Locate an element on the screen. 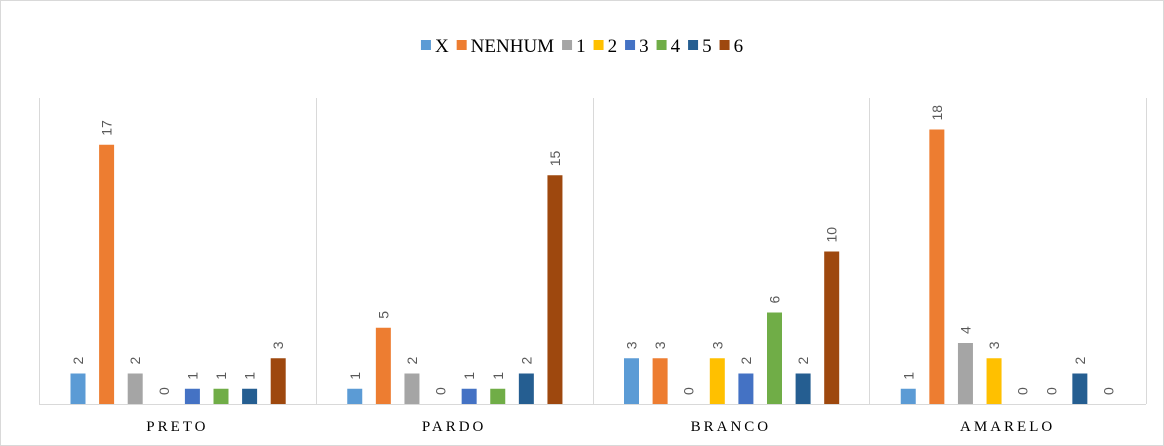 Image resolution: width=1164 pixels, height=446 pixels. legend-label: 2 is located at coordinates (613, 46).